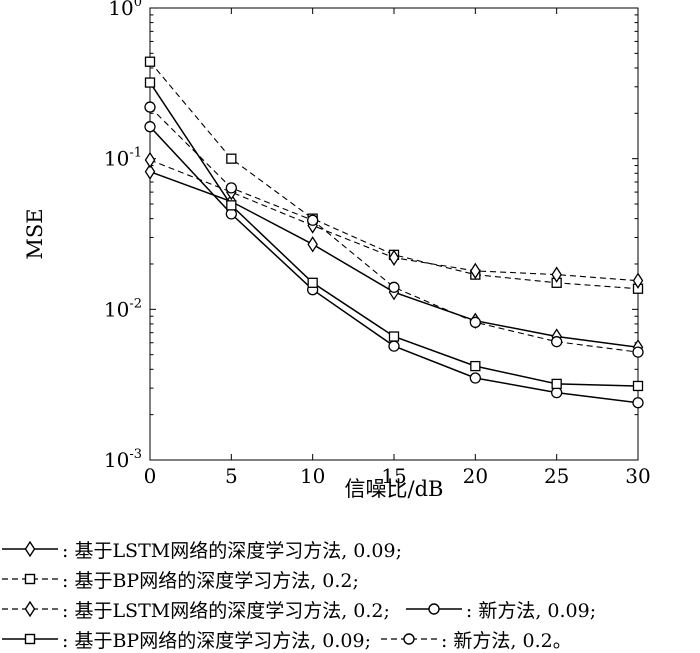 The image size is (700, 653). Describe the element at coordinates (408, 639) in the screenshot. I see `legend-swatch-circle-dashed-icon` at that location.